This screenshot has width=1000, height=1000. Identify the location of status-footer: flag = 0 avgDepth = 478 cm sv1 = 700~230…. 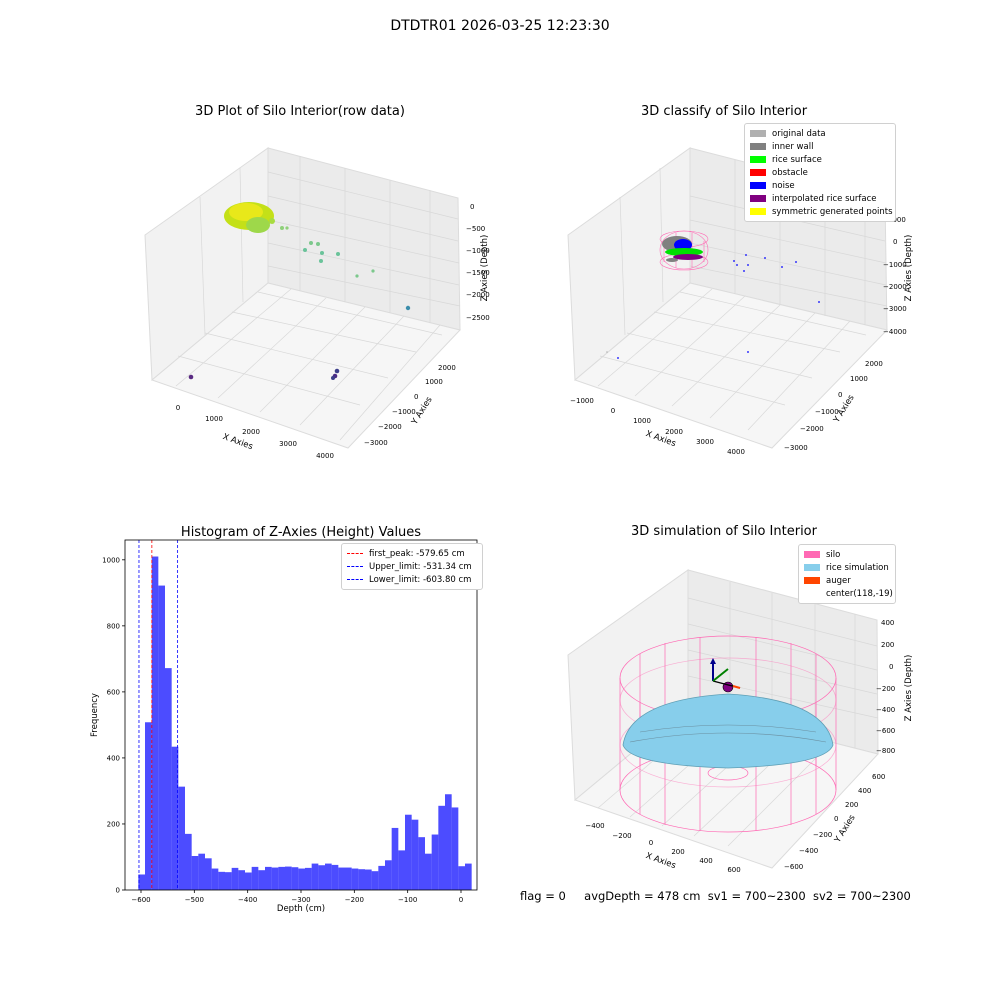
(715, 896).